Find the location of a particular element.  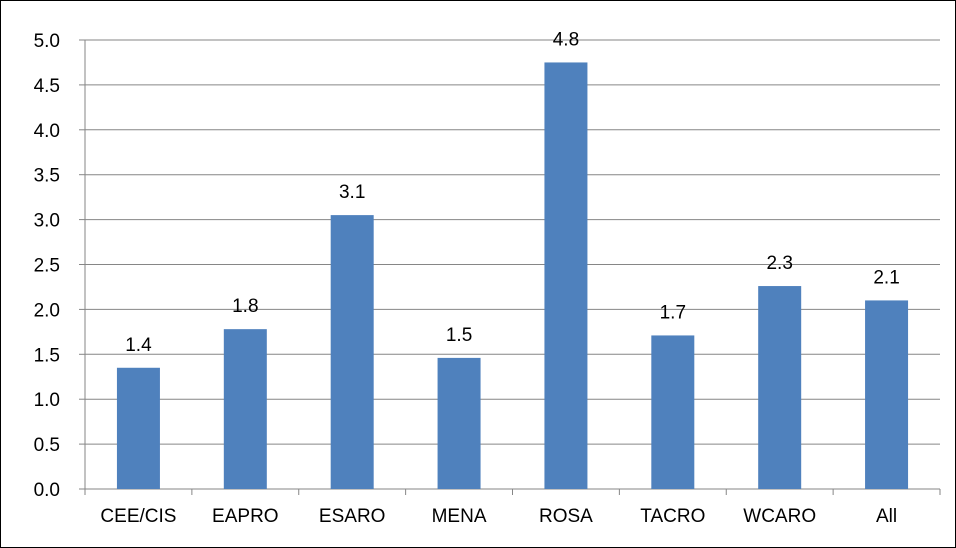

y-tick-label: 0.5 is located at coordinates (47, 445).